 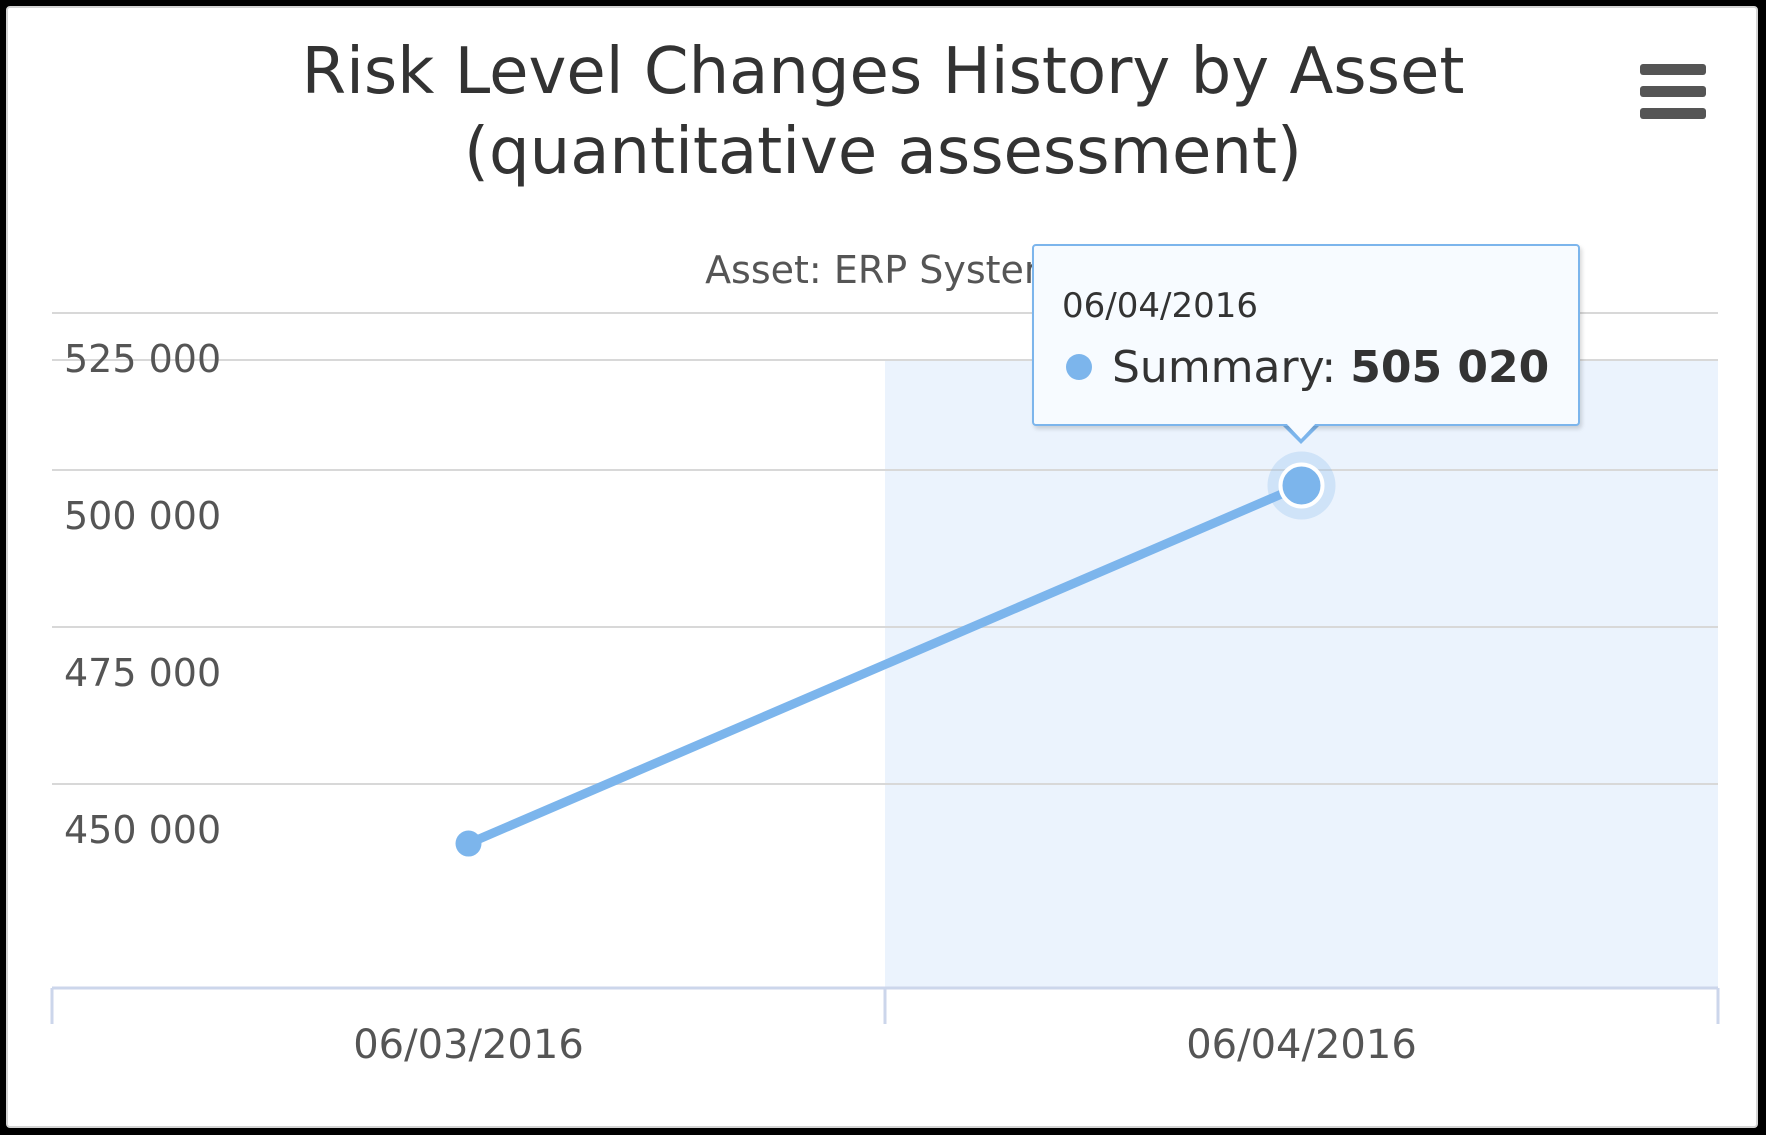 I want to click on chart-subtitle: Asset: ERP System, so click(x=883, y=270).